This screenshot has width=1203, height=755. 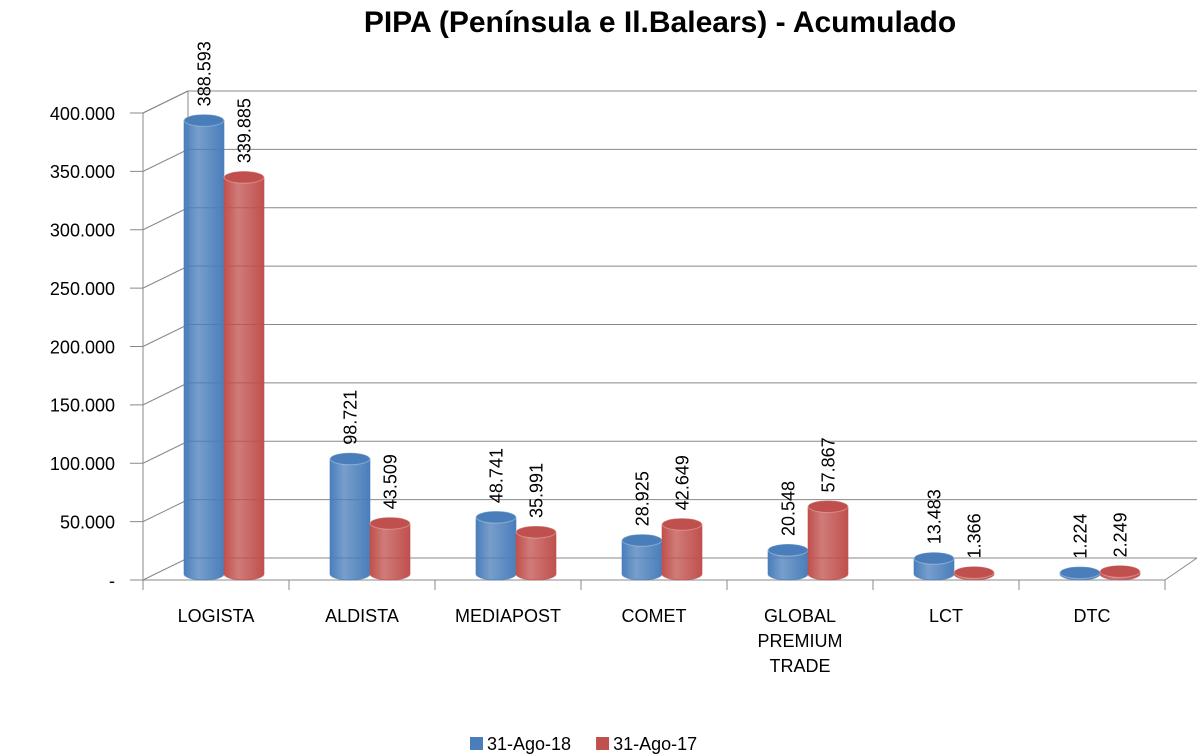 What do you see at coordinates (82, 406) in the screenshot?
I see `y-tick-label: 150.000` at bounding box center [82, 406].